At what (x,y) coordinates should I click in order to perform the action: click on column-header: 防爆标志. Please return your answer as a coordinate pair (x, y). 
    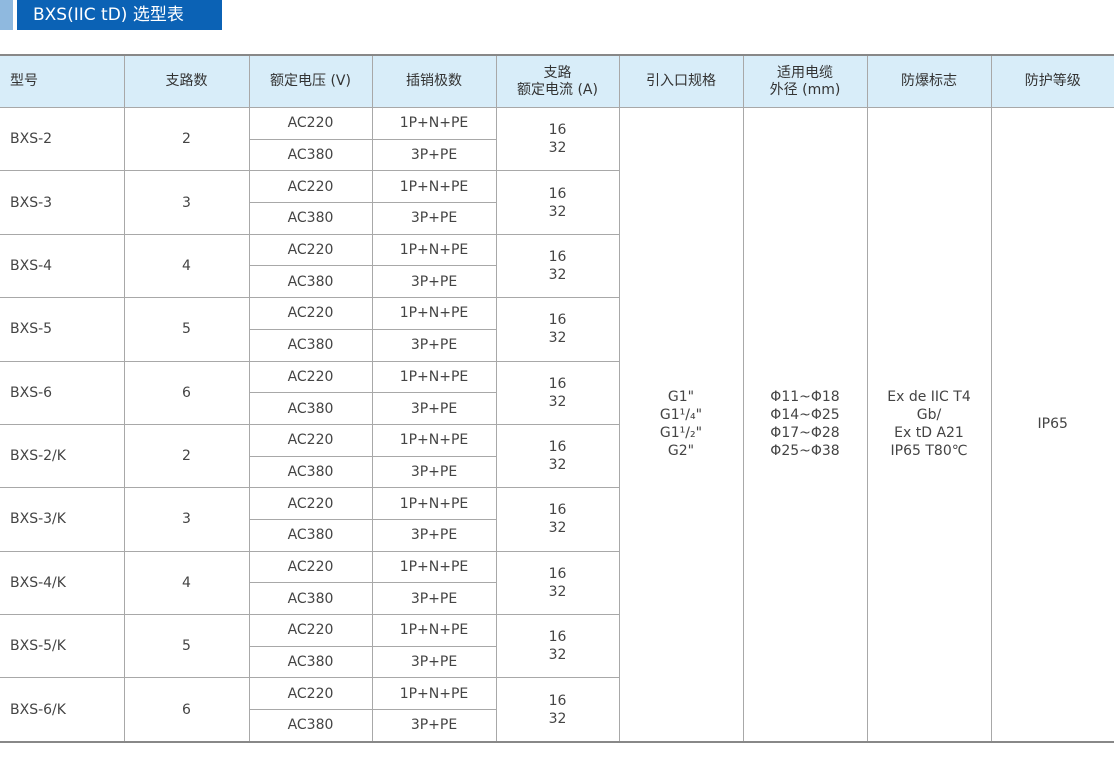
    Looking at the image, I should click on (929, 81).